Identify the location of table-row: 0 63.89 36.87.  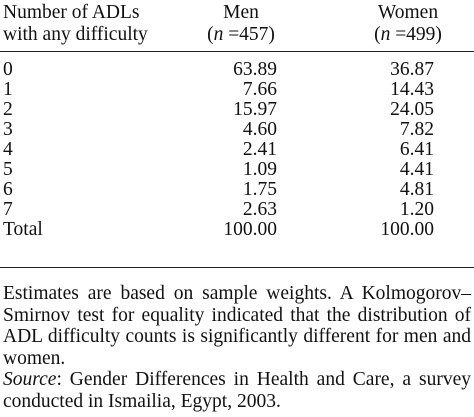
(237, 70).